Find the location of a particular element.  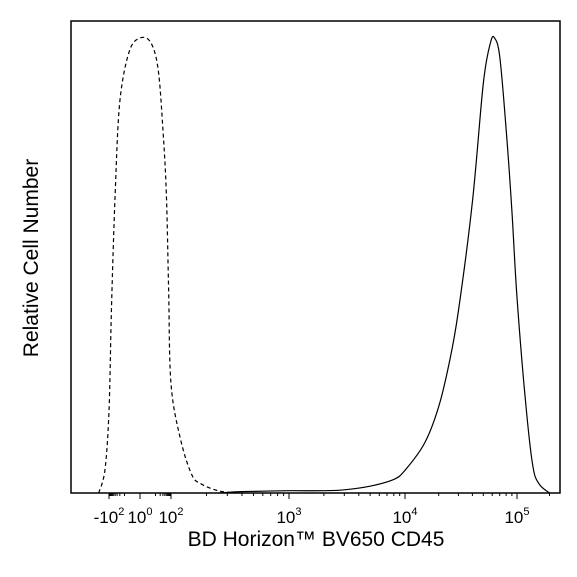

x-tick-label: -102 is located at coordinates (109, 516).